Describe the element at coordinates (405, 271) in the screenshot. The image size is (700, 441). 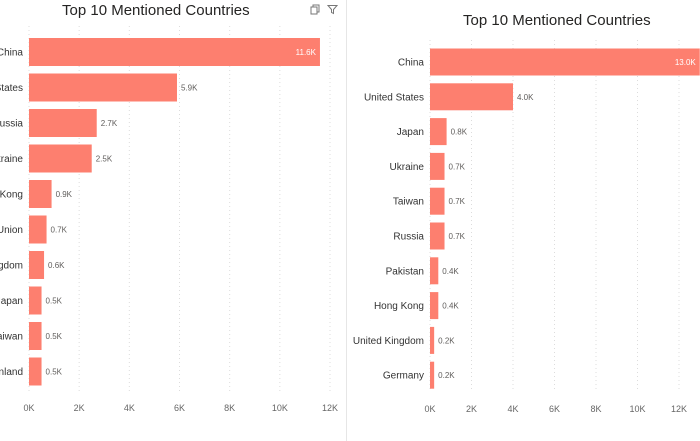
I see `category-label: Pakistan` at that location.